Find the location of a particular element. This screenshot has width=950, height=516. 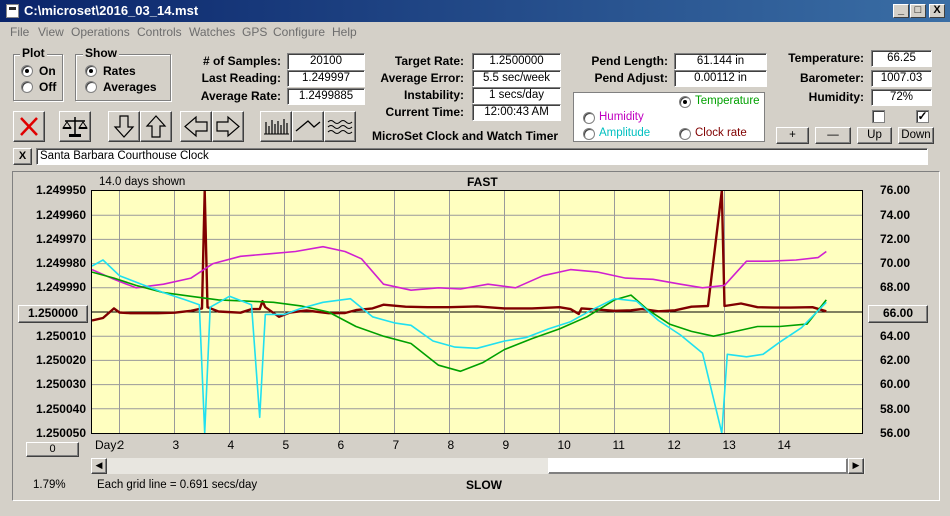

current-time-label: Current Time: is located at coordinates (424, 112).